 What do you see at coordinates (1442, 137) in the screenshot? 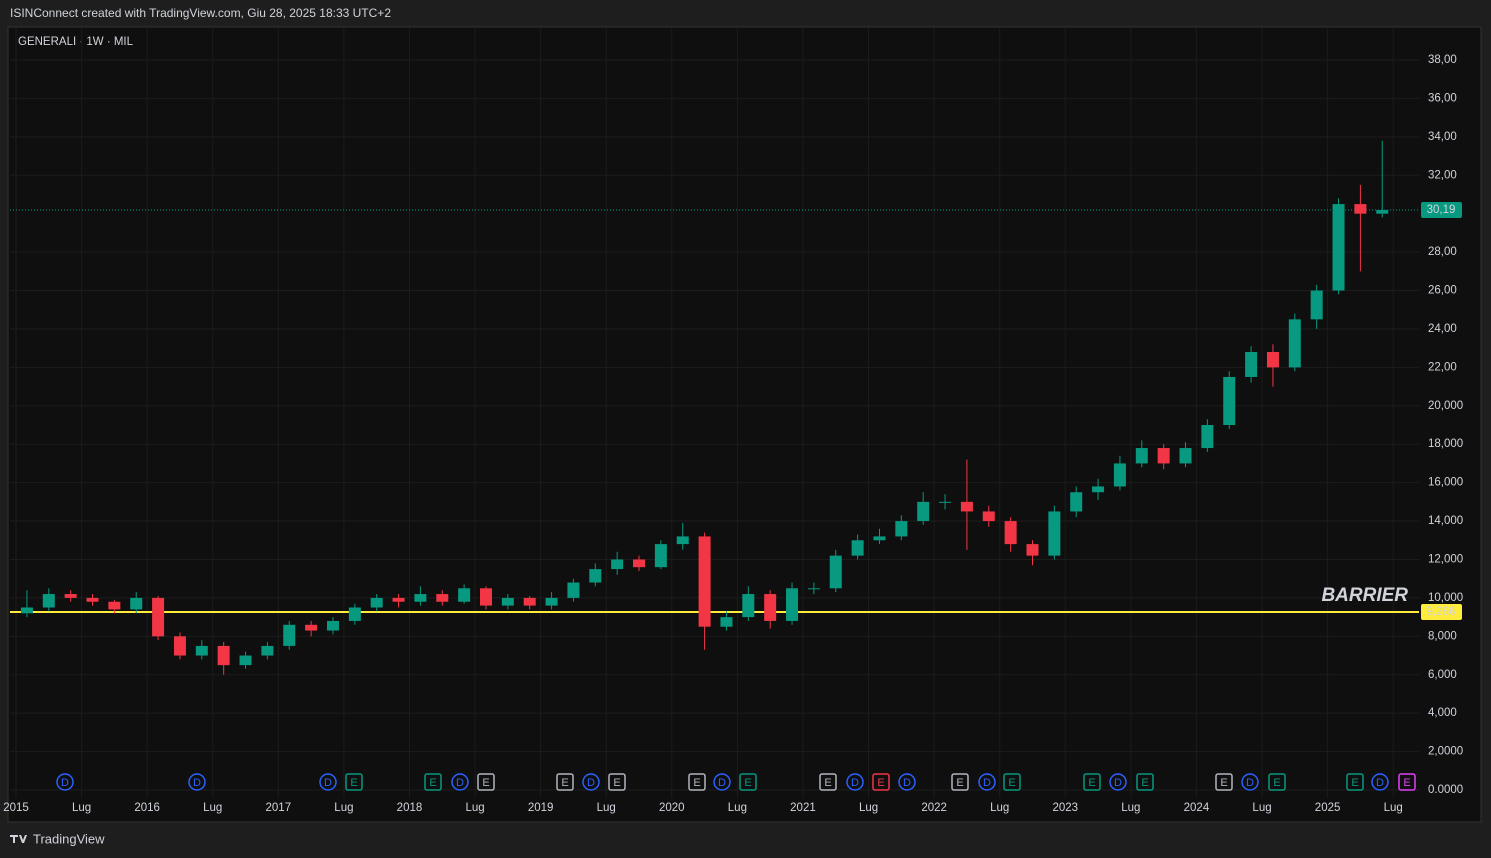
I see `y-tick-label: 34,00` at bounding box center [1442, 137].